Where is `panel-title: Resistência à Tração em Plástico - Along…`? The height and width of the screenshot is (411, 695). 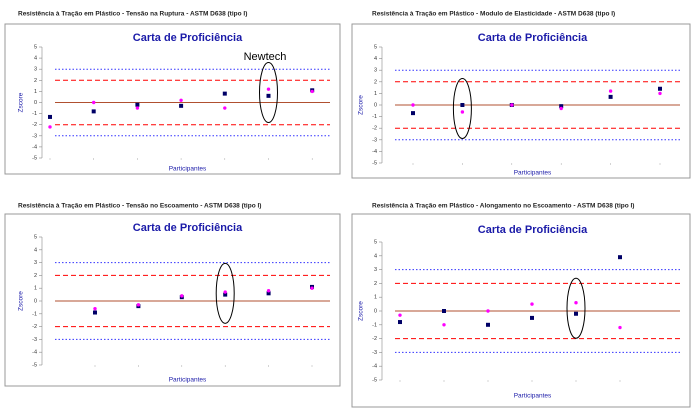
panel-title: Resistência à Tração em Plástico - Along… is located at coordinates (503, 206).